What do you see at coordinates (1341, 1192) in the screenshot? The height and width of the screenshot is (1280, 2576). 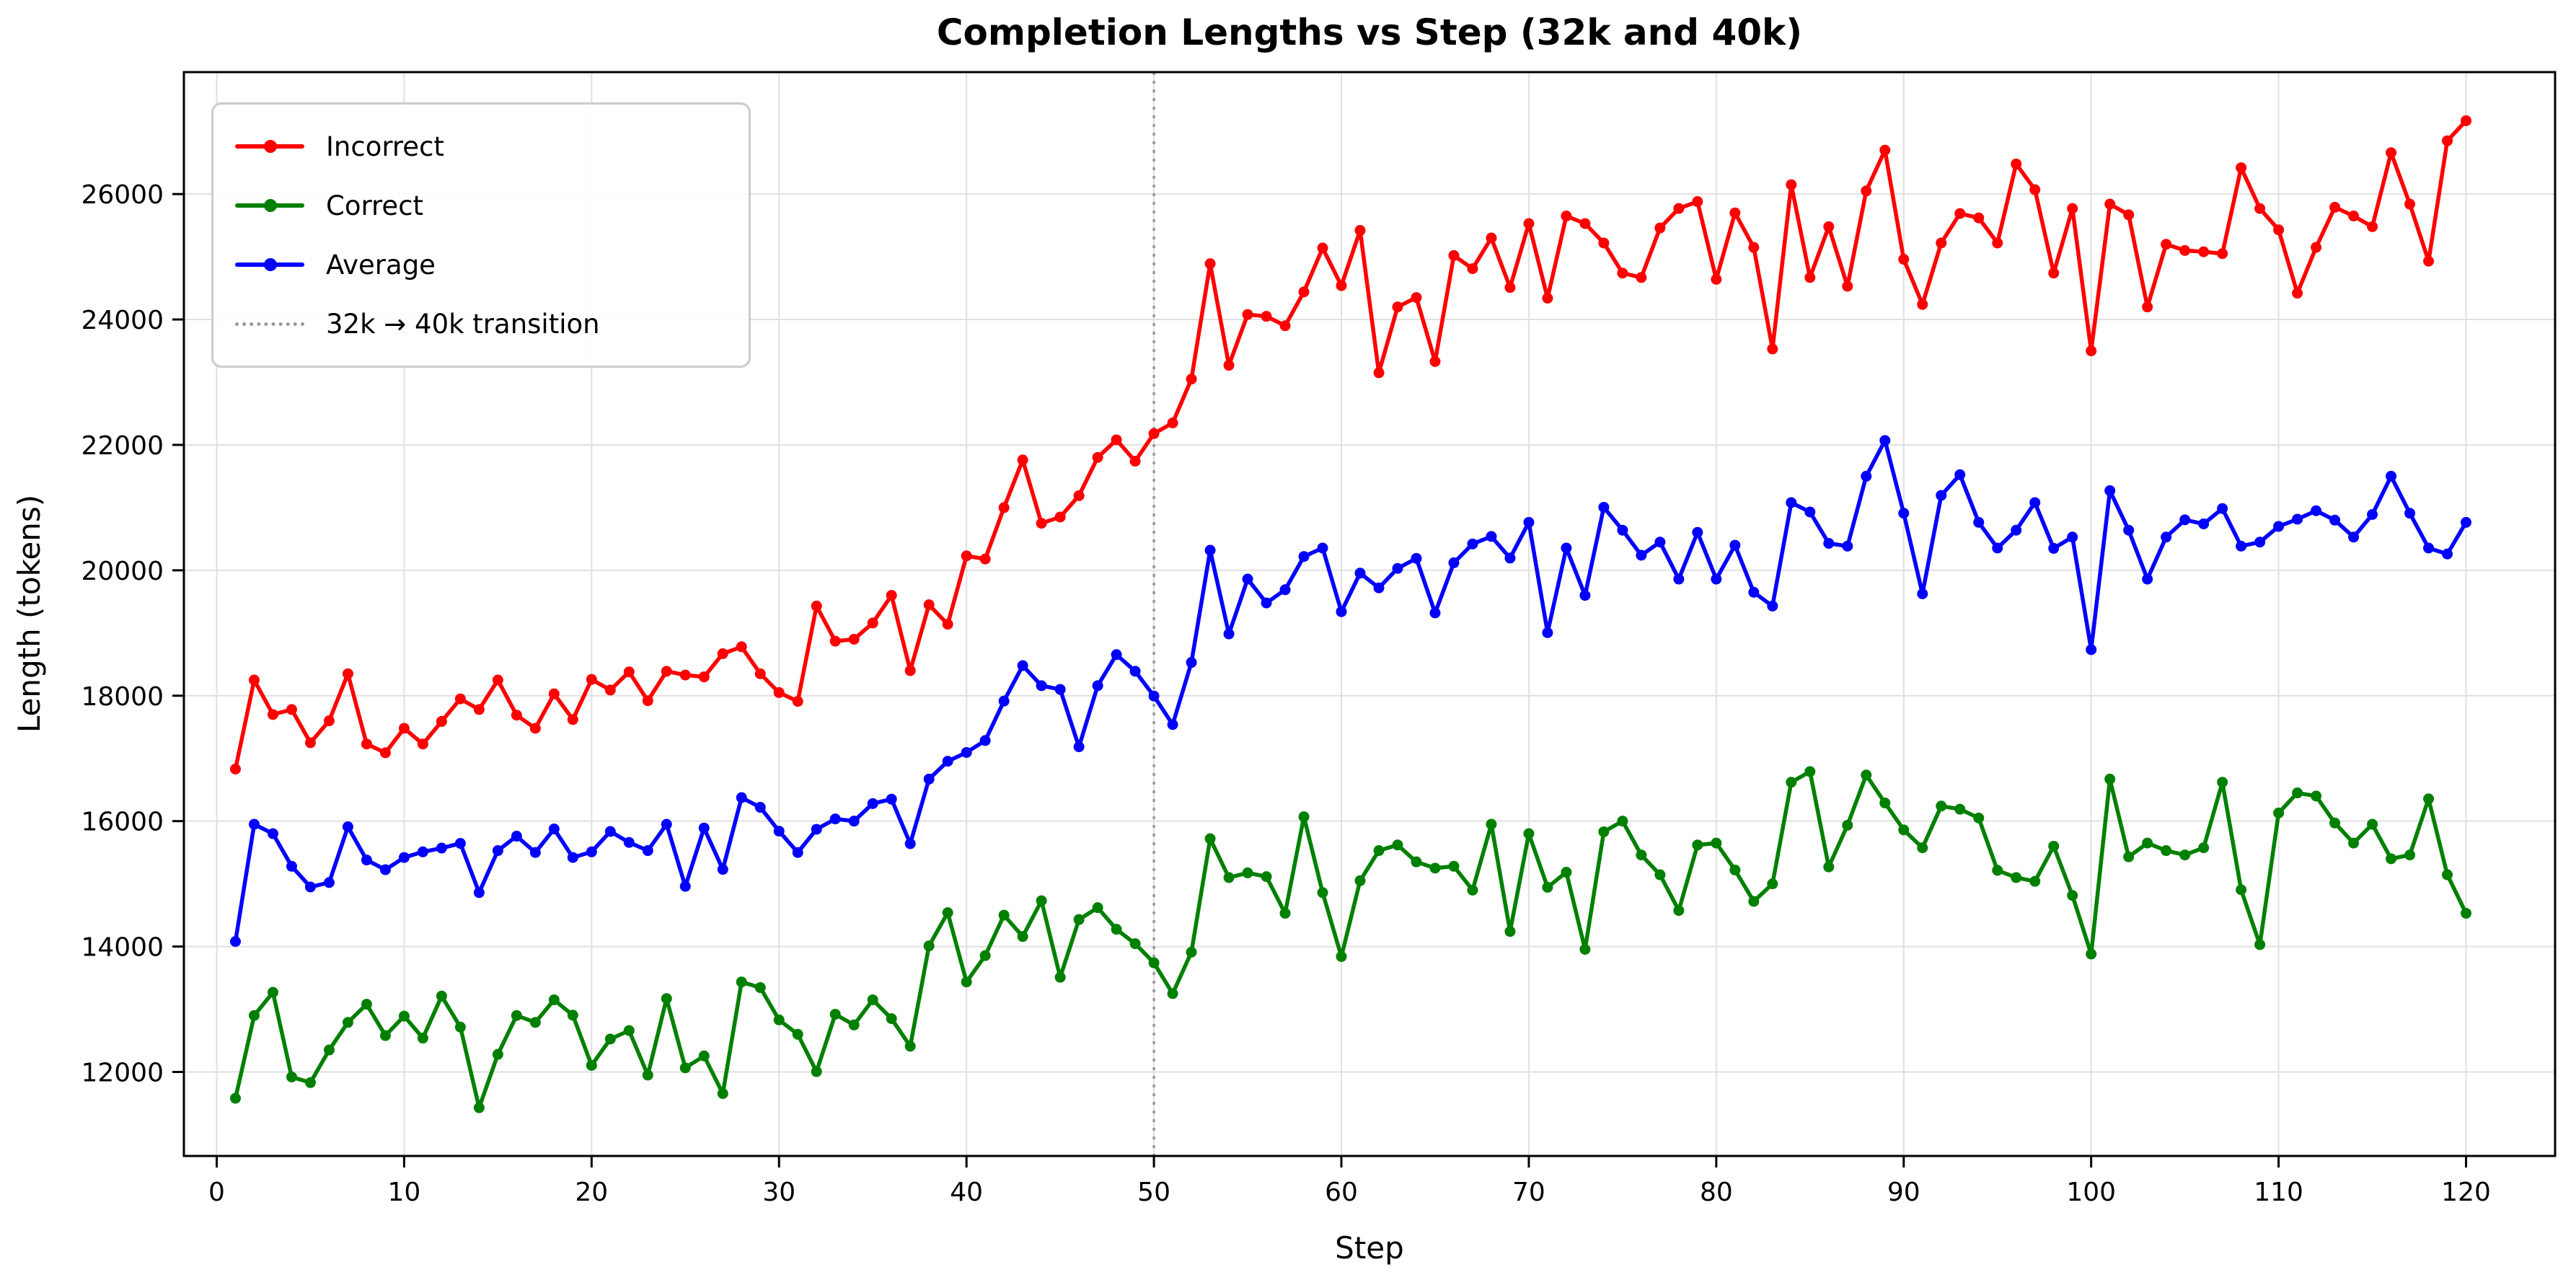 I see `x-tick-label: 60` at bounding box center [1341, 1192].